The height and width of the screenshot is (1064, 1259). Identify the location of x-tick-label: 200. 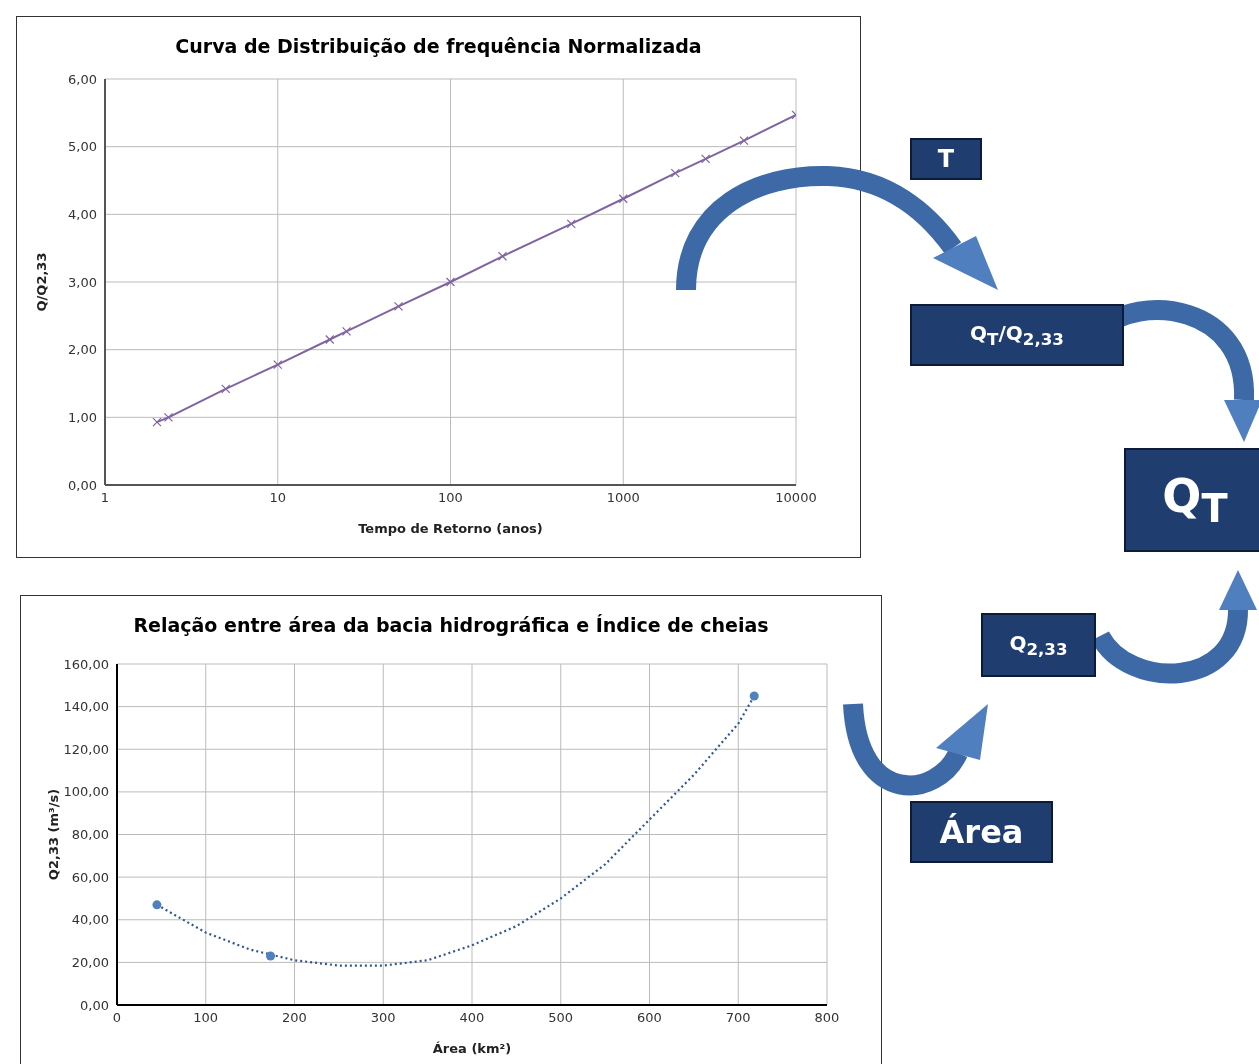
(294, 1018).